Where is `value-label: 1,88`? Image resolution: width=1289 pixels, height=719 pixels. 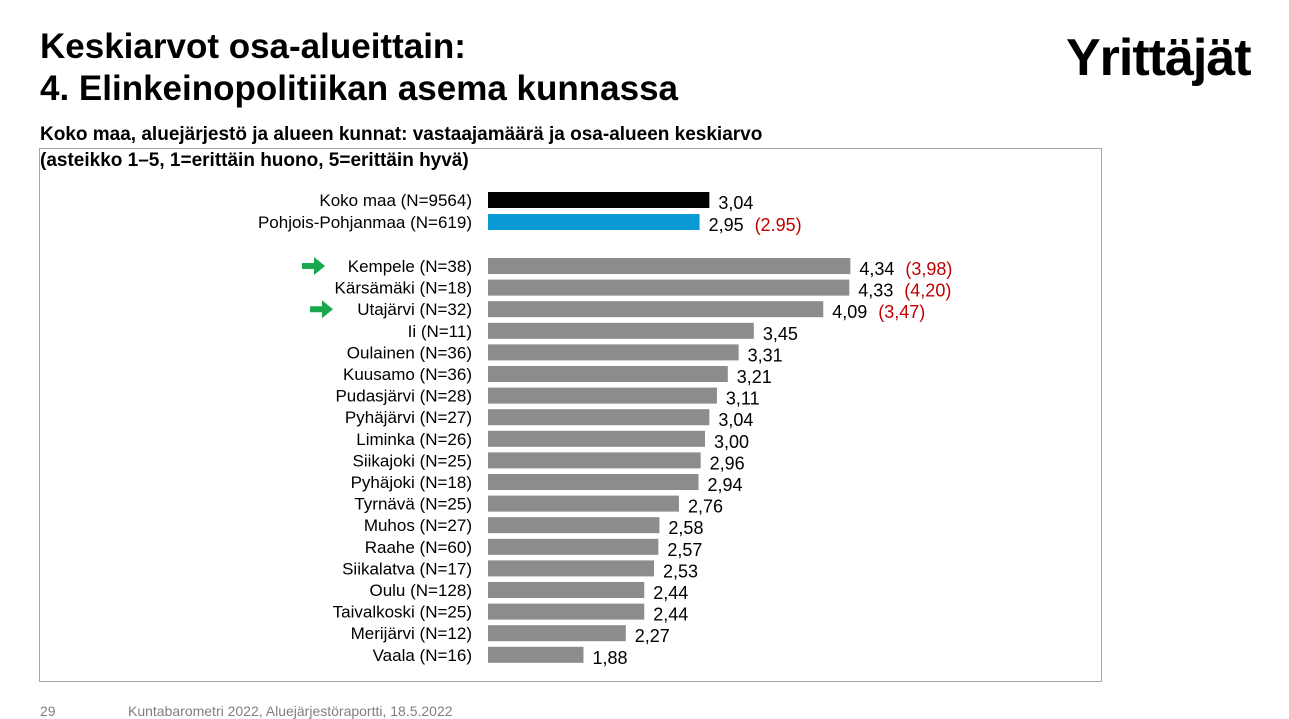
value-label: 1,88 is located at coordinates (609, 658).